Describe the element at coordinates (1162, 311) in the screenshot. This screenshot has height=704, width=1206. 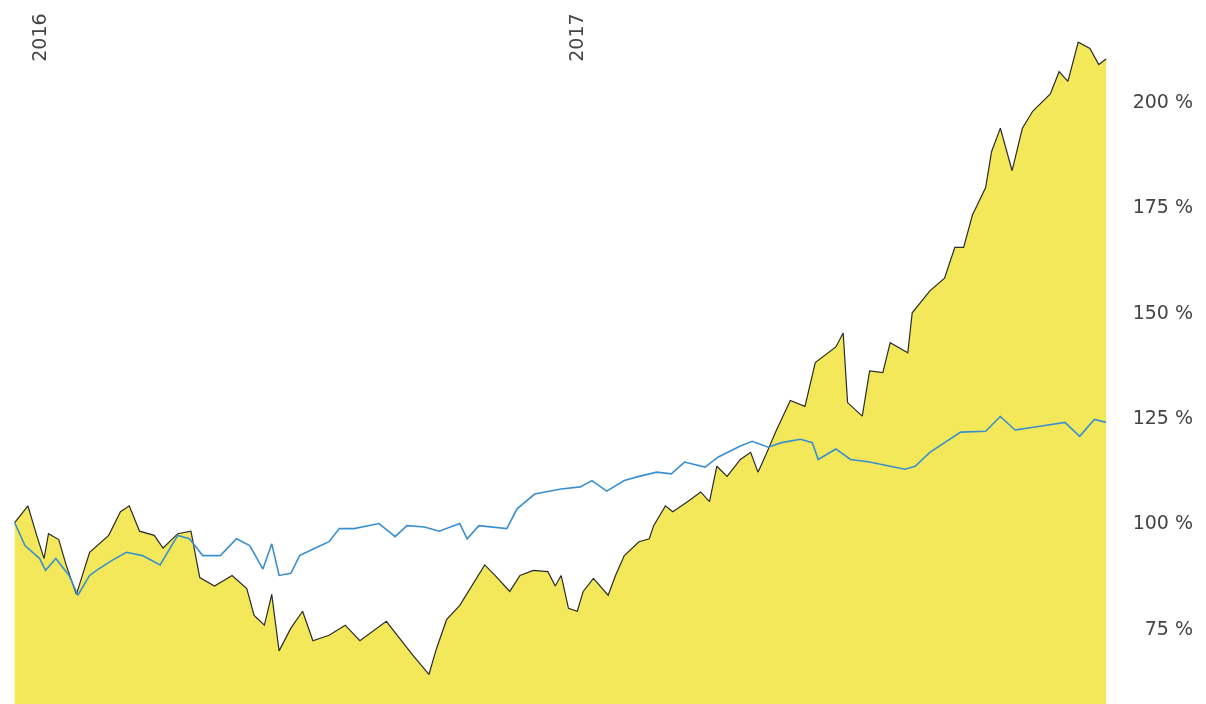
I see `y-tick-label: 150 %` at that location.